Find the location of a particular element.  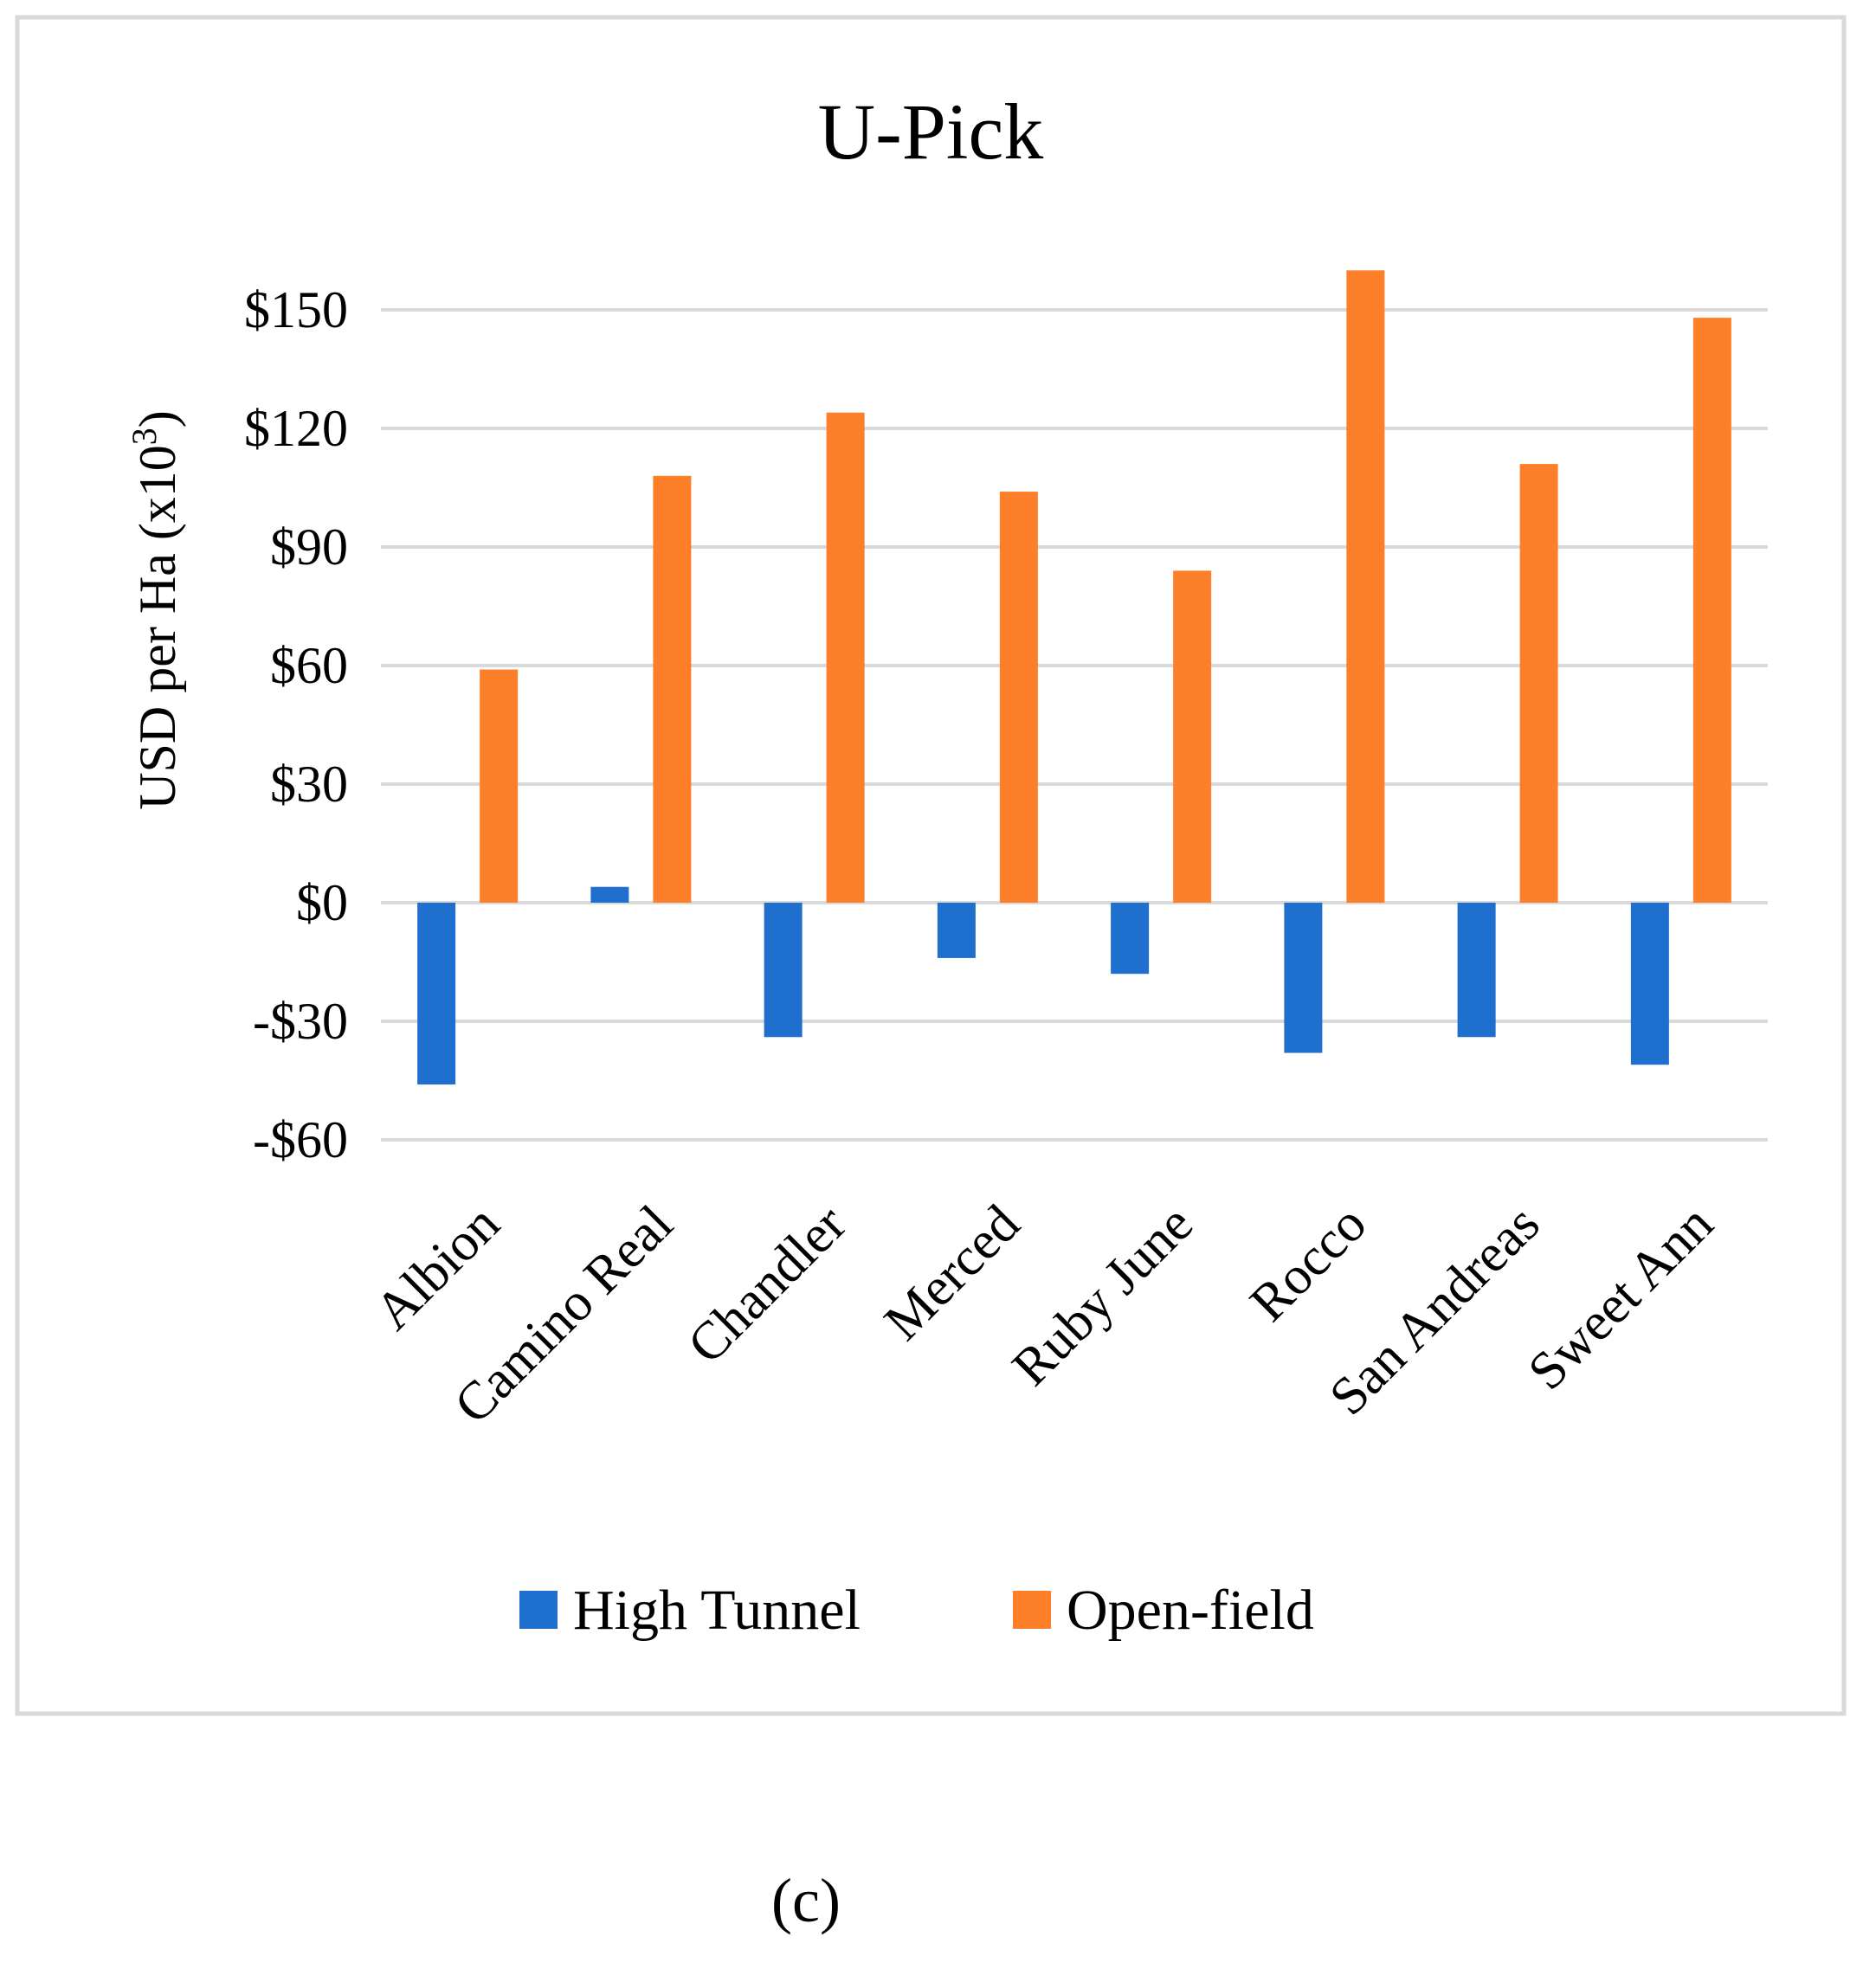

y-tick-label: $90 is located at coordinates (309, 547).